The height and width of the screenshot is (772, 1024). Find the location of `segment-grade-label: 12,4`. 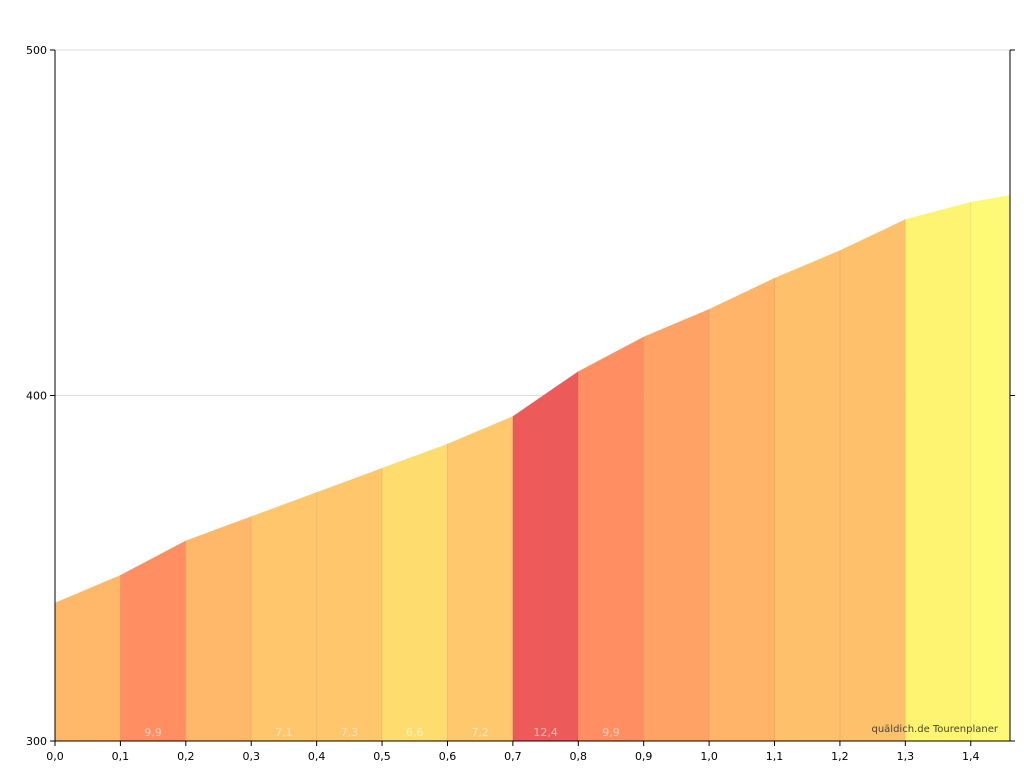

segment-grade-label: 12,4 is located at coordinates (545, 732).